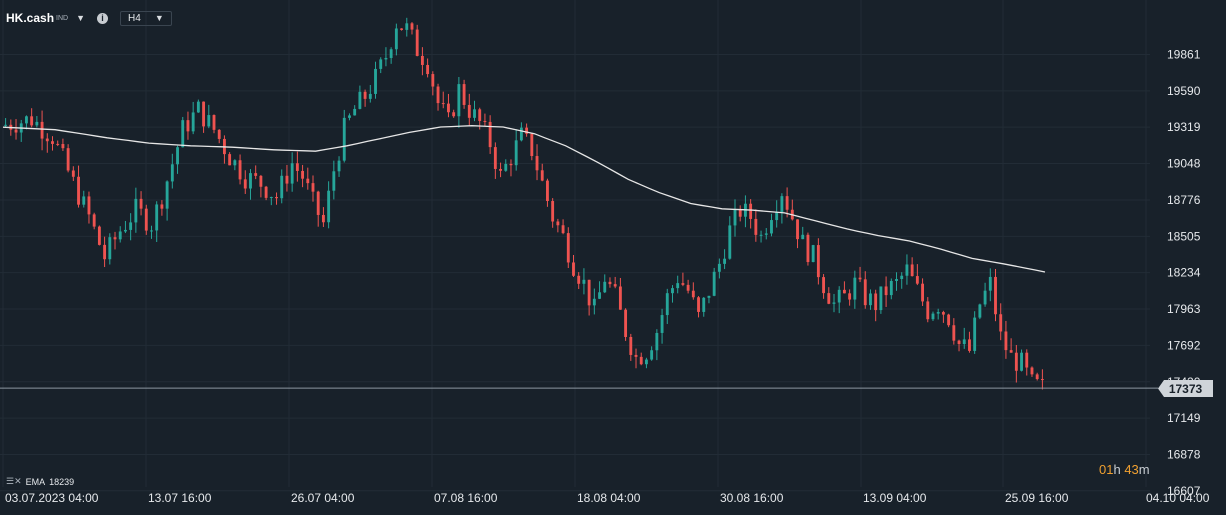  Describe the element at coordinates (146, 18) in the screenshot. I see `timeframe-selector: H4 ▼` at that location.